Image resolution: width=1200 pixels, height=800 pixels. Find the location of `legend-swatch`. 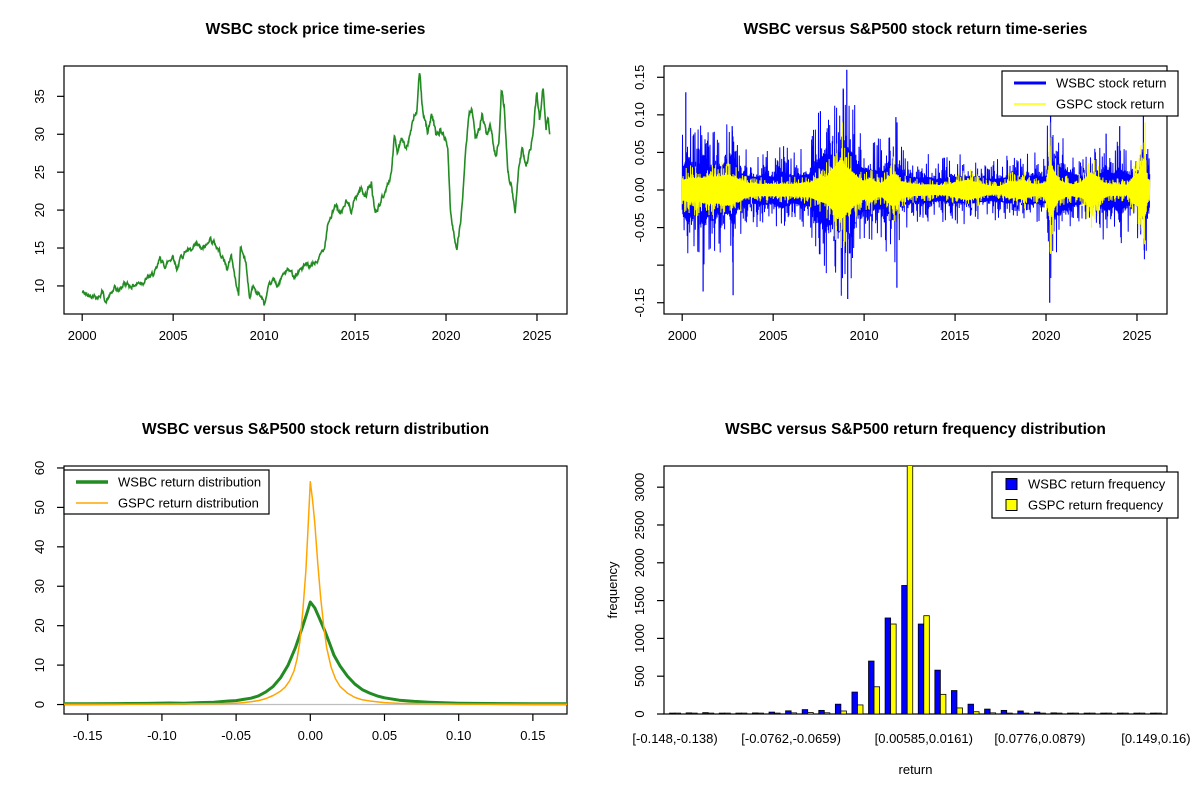

legend-swatch is located at coordinates (1011, 484).